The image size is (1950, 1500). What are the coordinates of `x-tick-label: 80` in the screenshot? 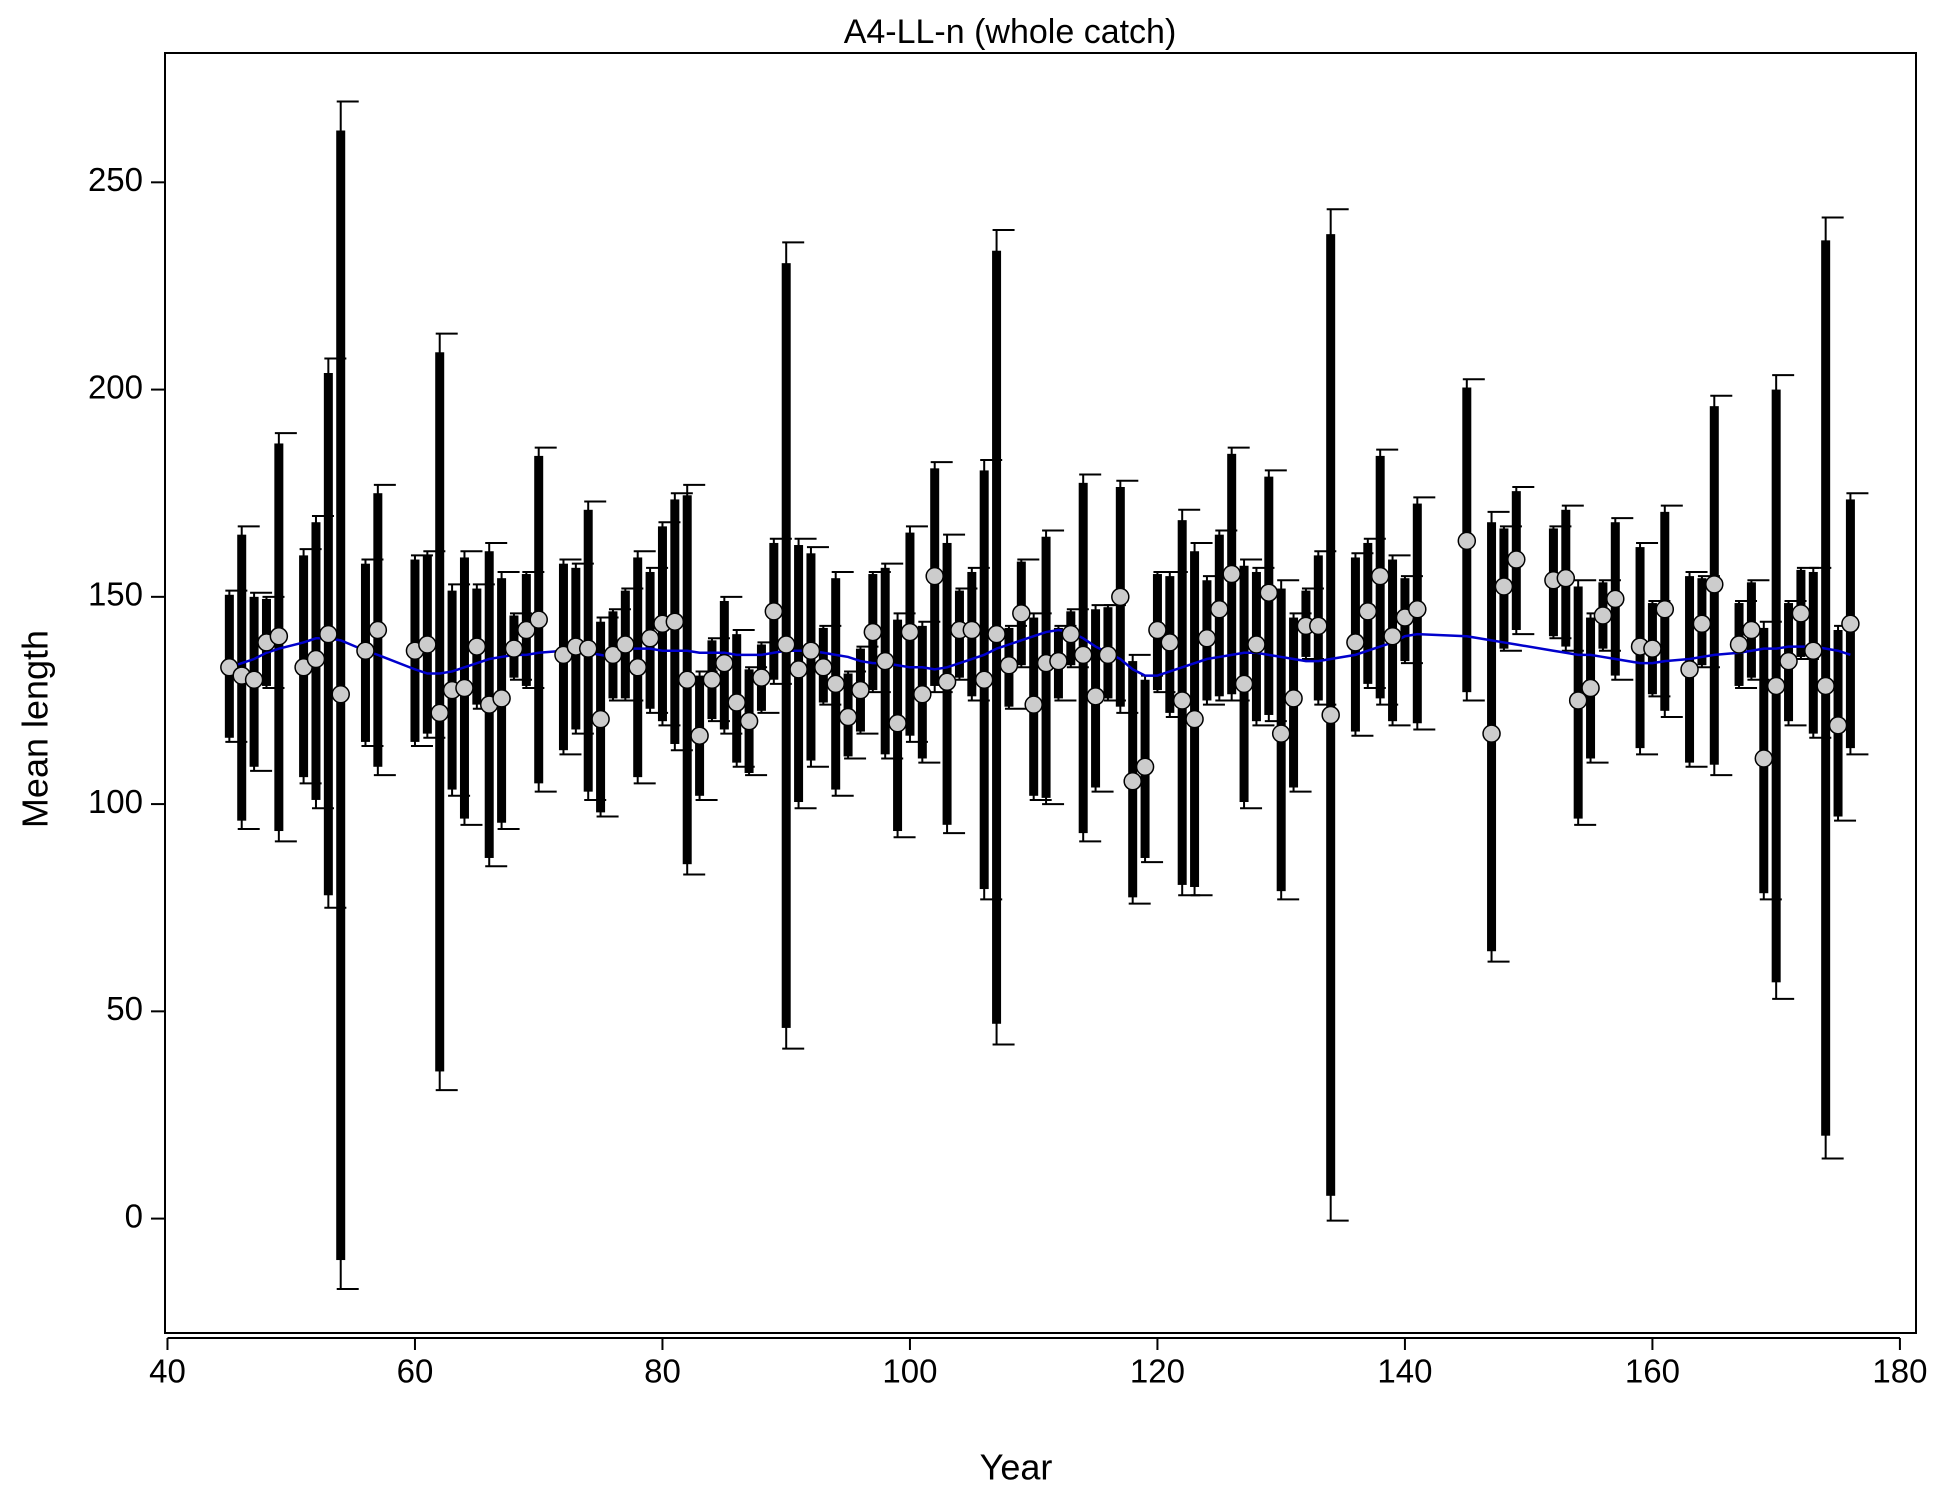 It's located at (662, 1371).